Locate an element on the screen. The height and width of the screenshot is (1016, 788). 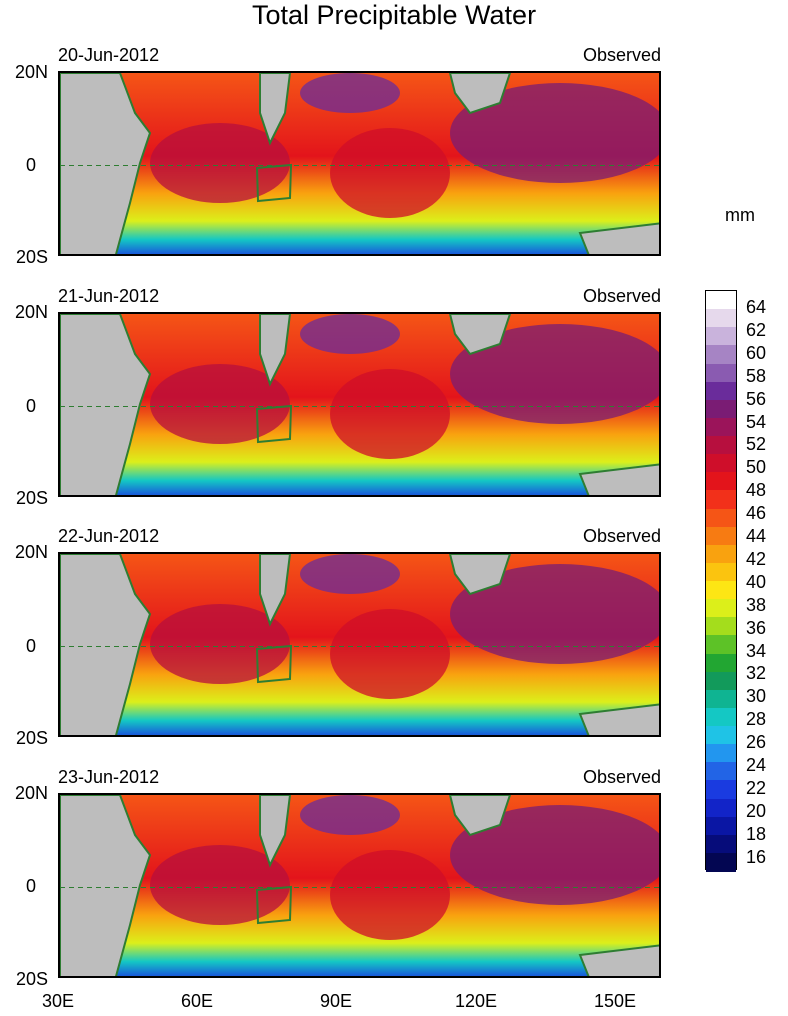
x-tick-label: 90E is located at coordinates (336, 1001).